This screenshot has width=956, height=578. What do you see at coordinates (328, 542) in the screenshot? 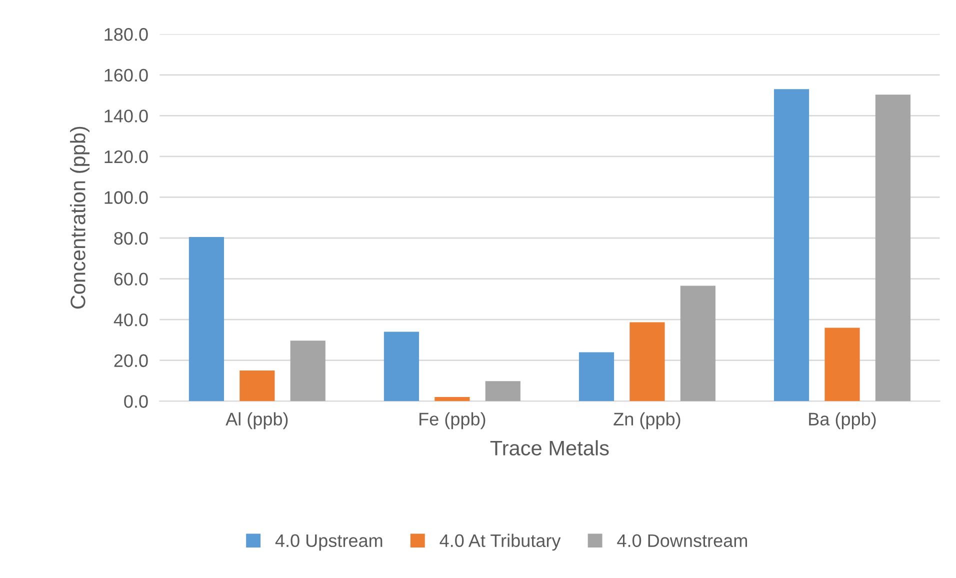
I see `legend-label: 4.0 Upstream` at bounding box center [328, 542].